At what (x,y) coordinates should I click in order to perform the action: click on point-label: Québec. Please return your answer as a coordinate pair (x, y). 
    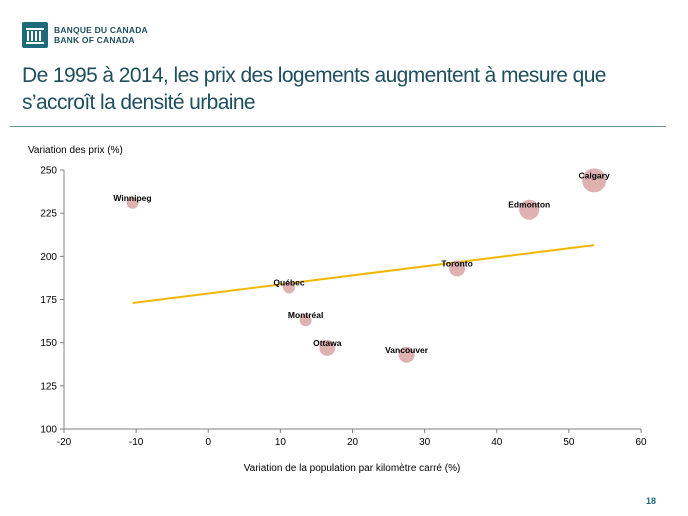
    Looking at the image, I should click on (288, 282).